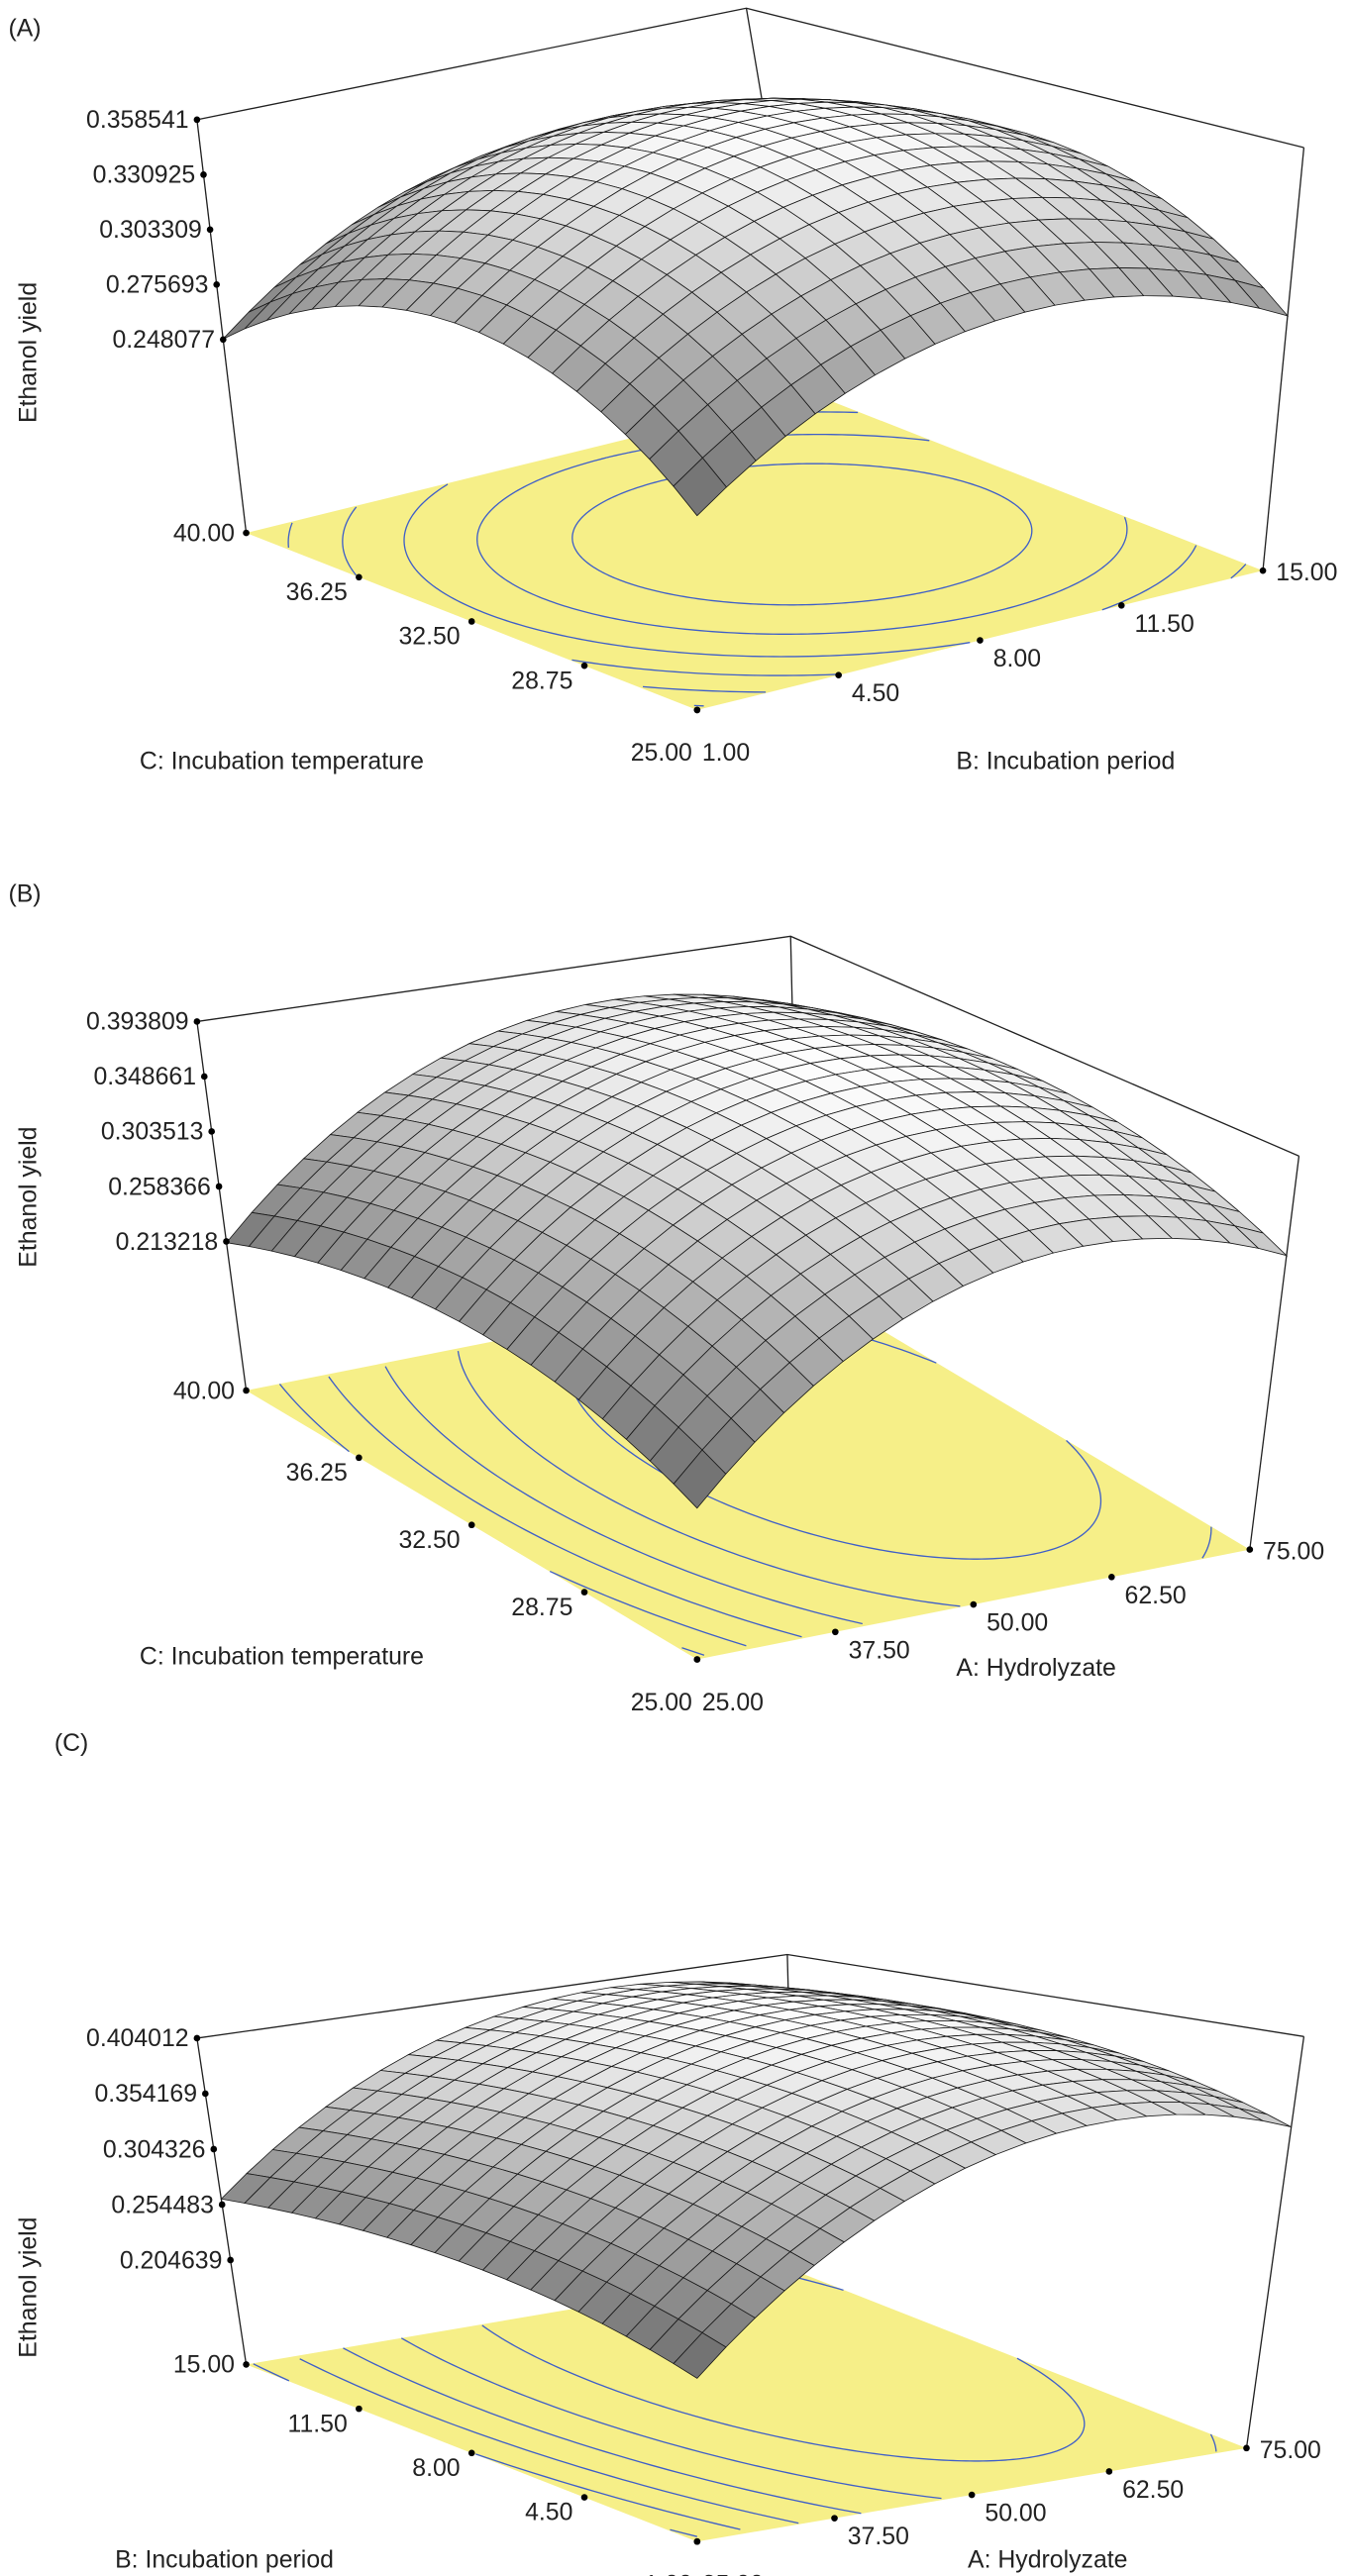 The image size is (1350, 2576). I want to click on z-tick-label: 0.254483, so click(162, 2205).